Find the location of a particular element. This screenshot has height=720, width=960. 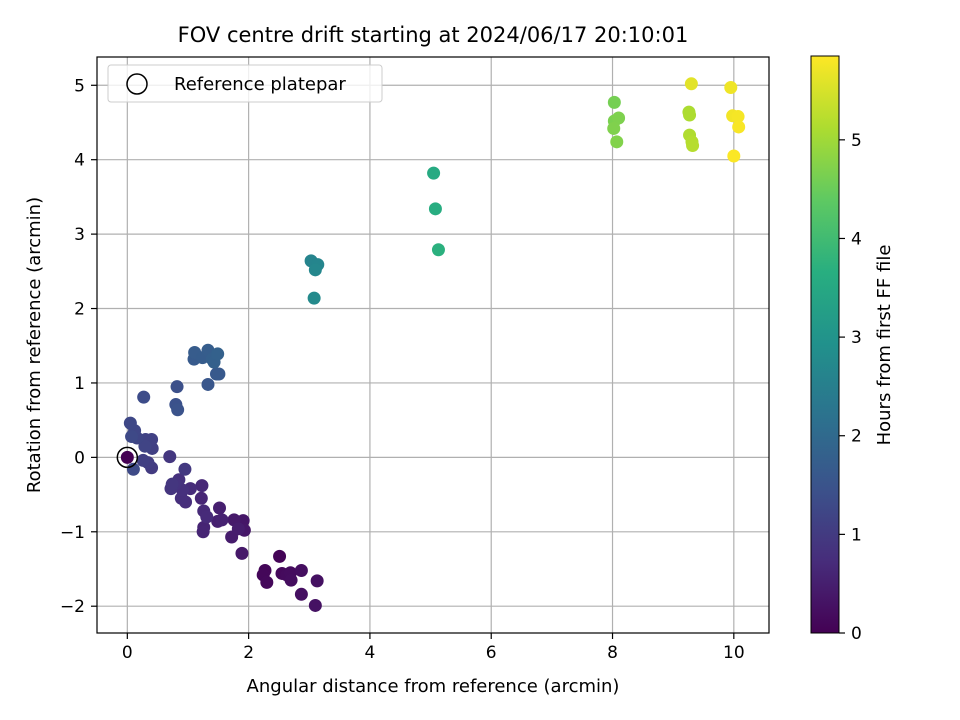

legend-marker-icon is located at coordinates (137, 84).